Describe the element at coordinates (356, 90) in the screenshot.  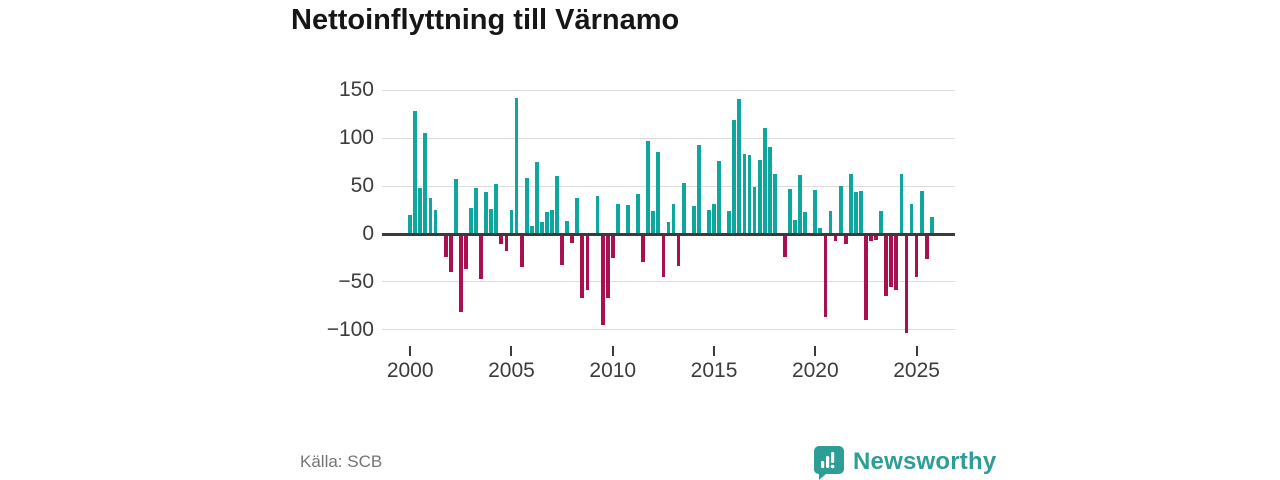
I see `y-axis-label: 150` at that location.